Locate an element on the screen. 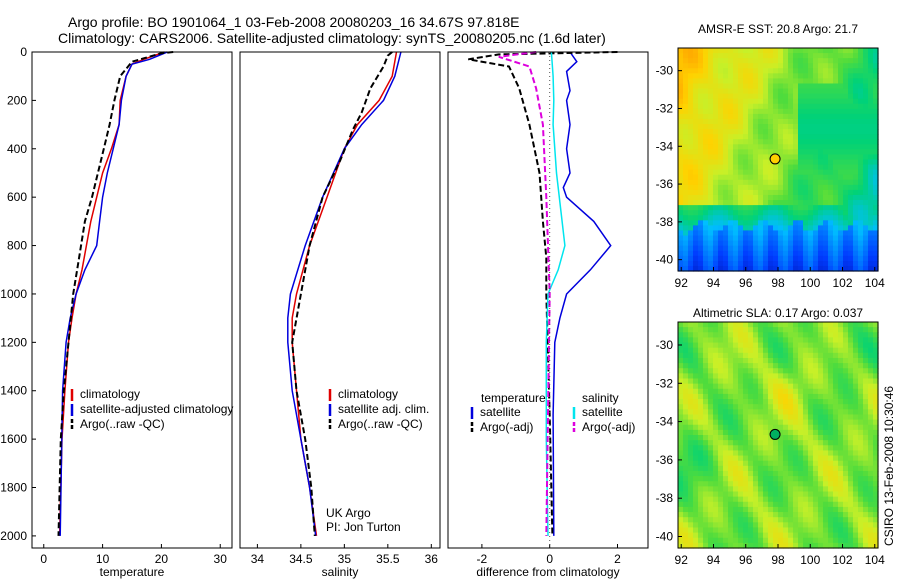 Image resolution: width=900 pixels, height=580 pixels. y-tick-label-9: 1800 is located at coordinates (13, 488).